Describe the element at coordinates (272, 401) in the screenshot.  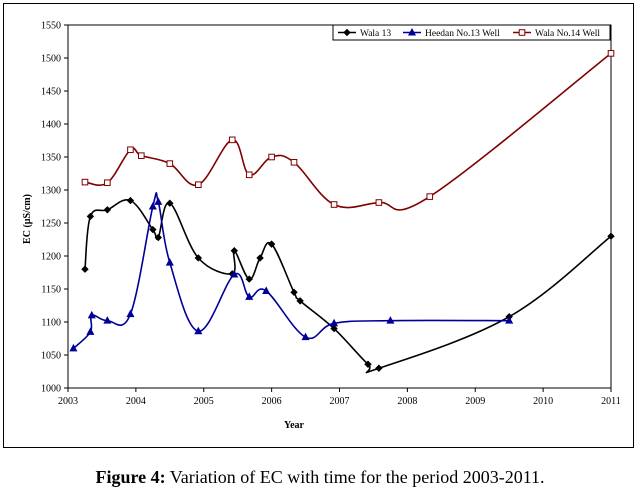
I see `x-tick-label: 2006` at that location.